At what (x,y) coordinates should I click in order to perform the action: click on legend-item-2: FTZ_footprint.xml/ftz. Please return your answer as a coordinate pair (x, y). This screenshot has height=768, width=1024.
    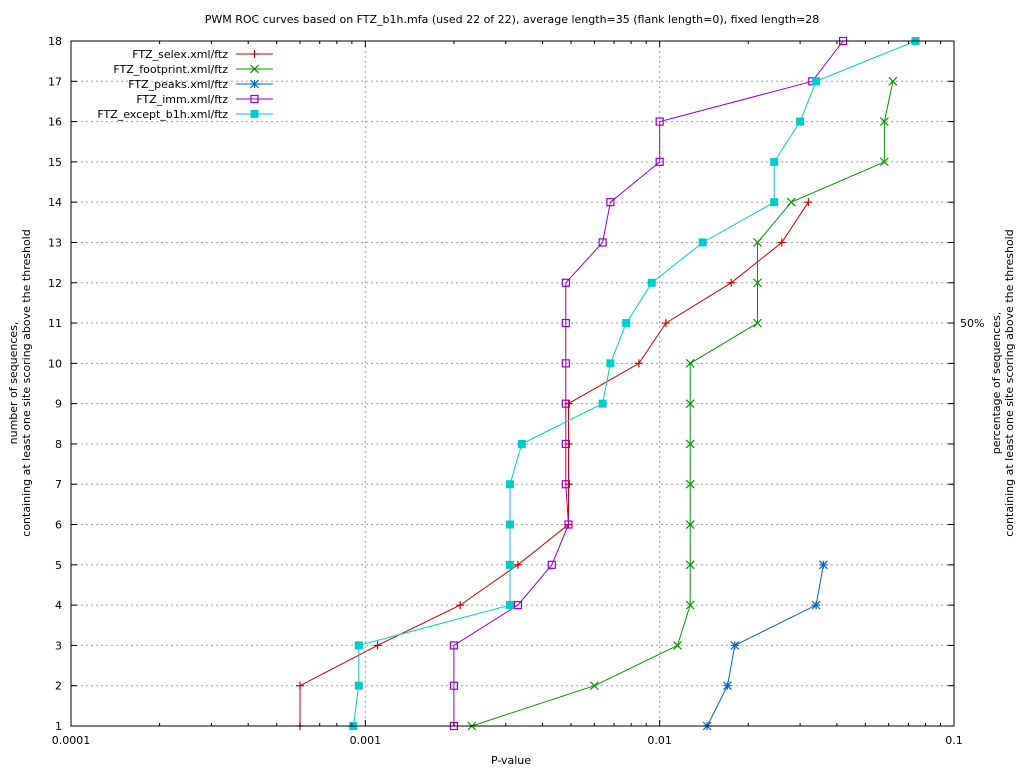
    Looking at the image, I should click on (193, 69).